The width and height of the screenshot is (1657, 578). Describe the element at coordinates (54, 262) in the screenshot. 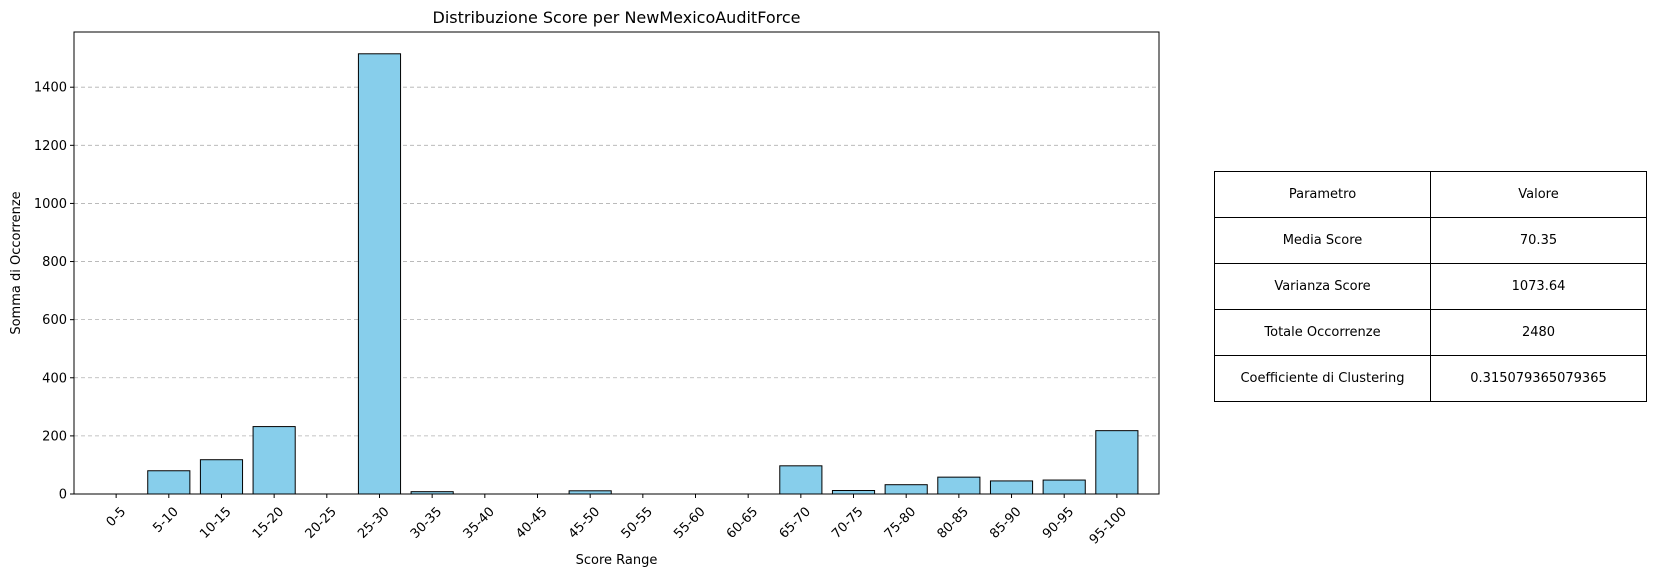

I see `y-tick-label: 800` at that location.